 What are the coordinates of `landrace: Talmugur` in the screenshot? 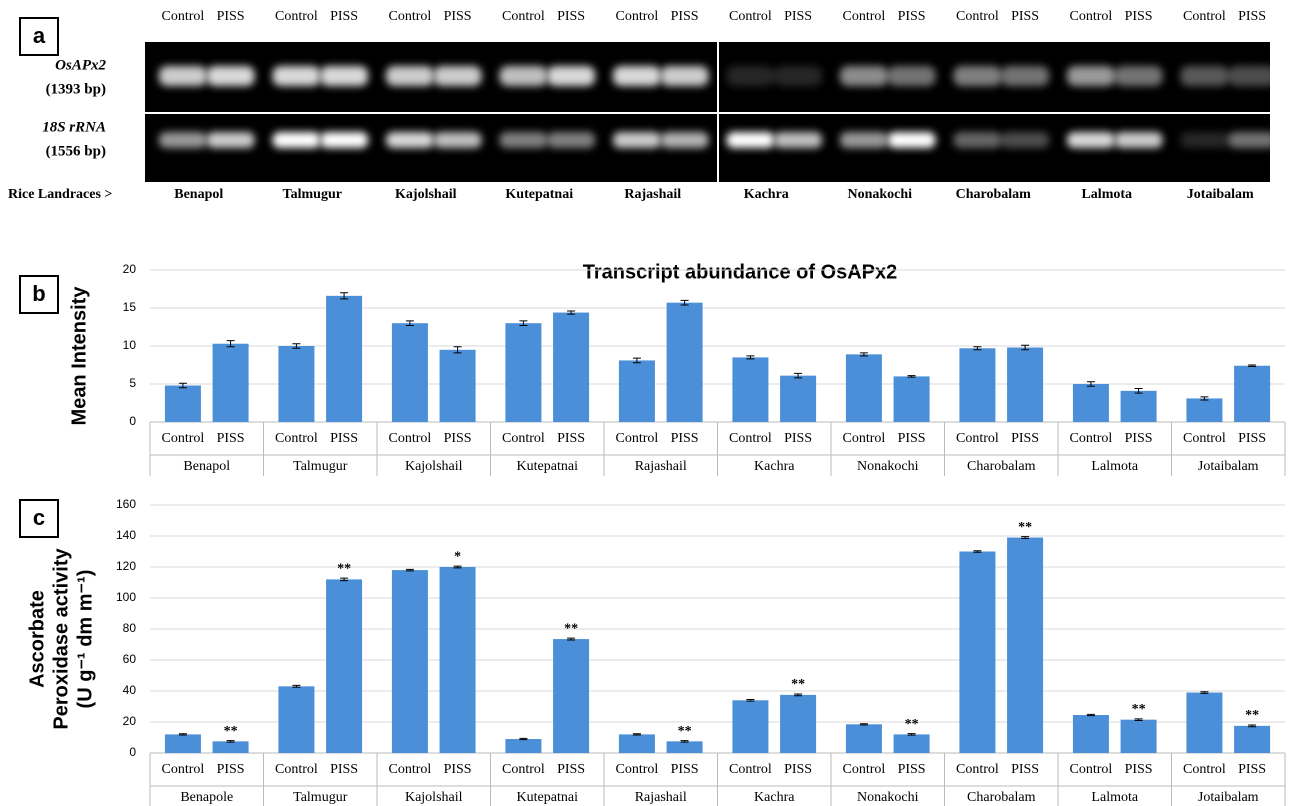 It's located at (312, 194).